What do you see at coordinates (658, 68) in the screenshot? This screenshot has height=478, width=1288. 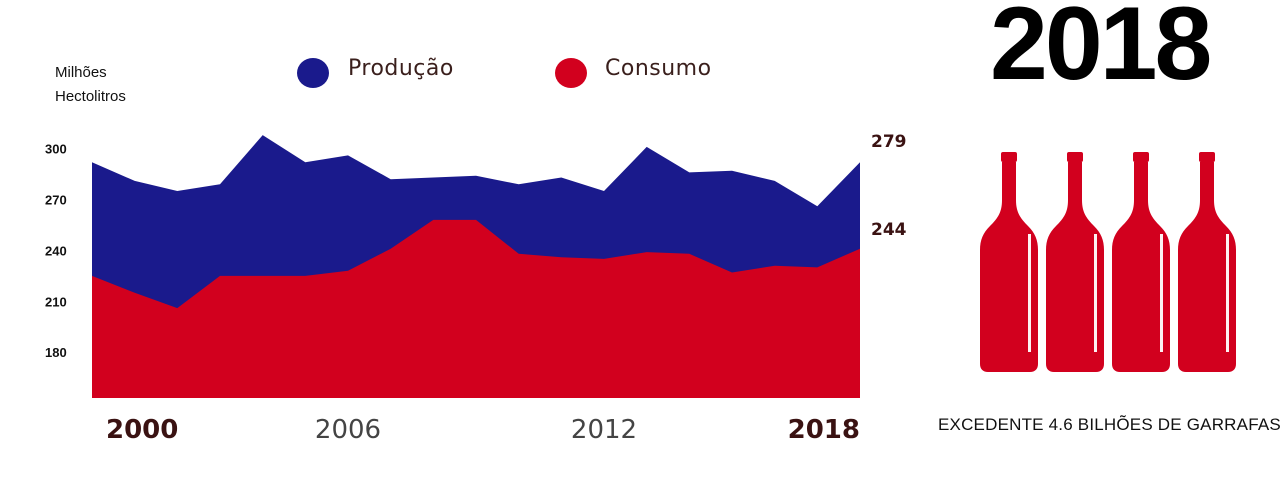 I see `legend-label-consumo: Consumo` at bounding box center [658, 68].